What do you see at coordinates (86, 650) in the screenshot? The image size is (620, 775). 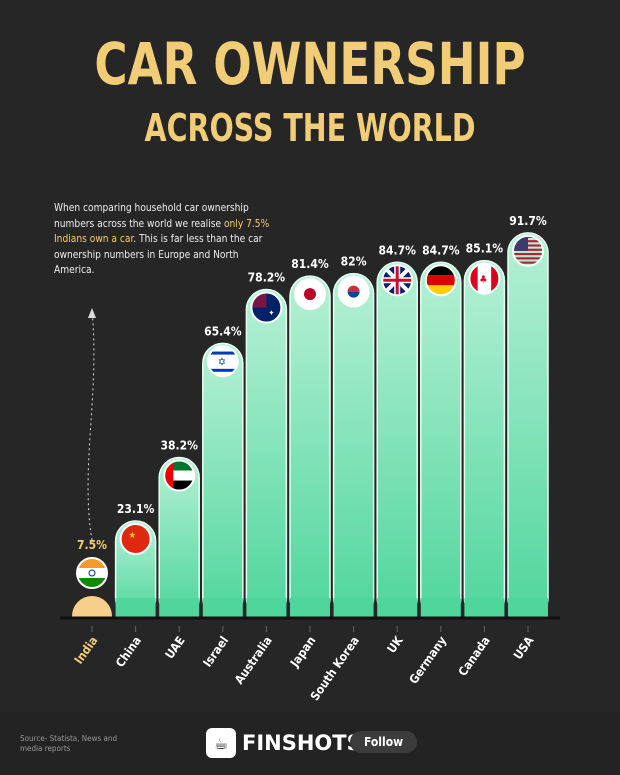 I see `category-label: India` at bounding box center [86, 650].